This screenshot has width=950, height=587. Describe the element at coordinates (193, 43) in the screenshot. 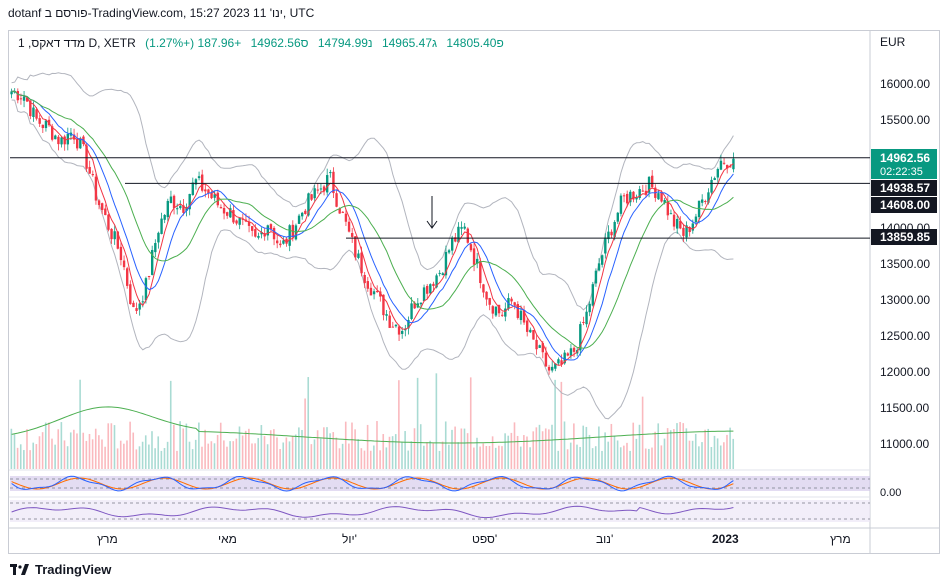

I see `legend-change: +187.96 (+1.27%)` at that location.